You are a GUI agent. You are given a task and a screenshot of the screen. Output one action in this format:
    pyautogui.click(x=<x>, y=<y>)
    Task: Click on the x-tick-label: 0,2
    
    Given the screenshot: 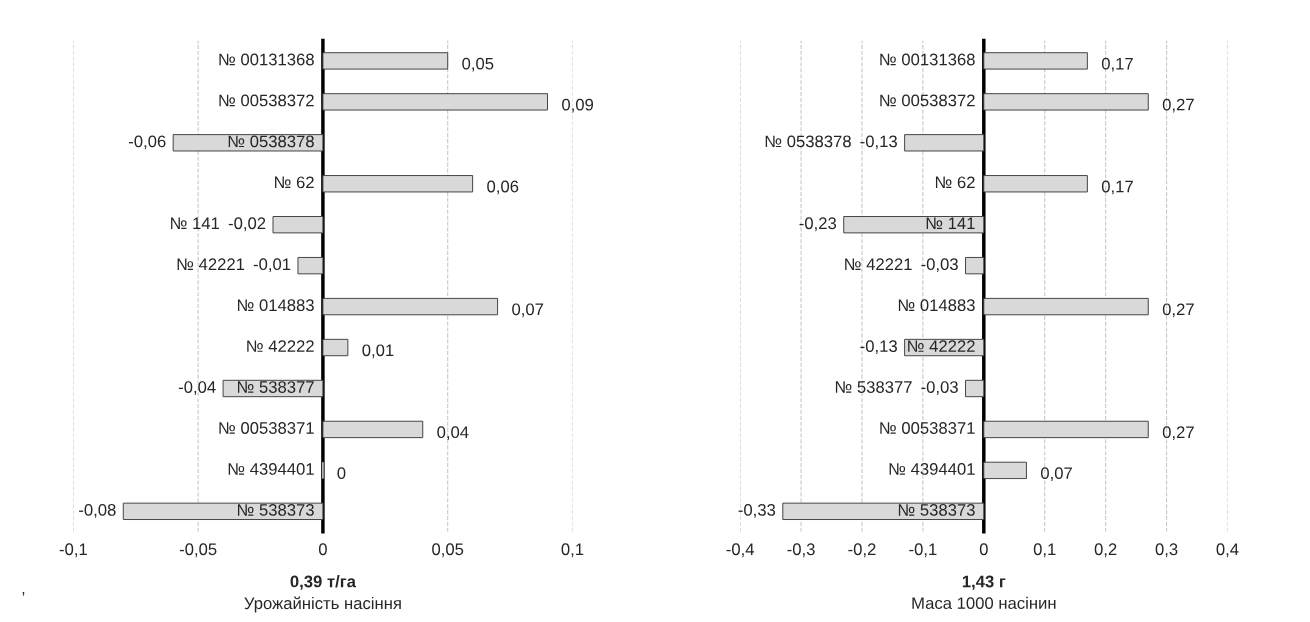 What is the action you would take?
    pyautogui.click(x=1105, y=550)
    